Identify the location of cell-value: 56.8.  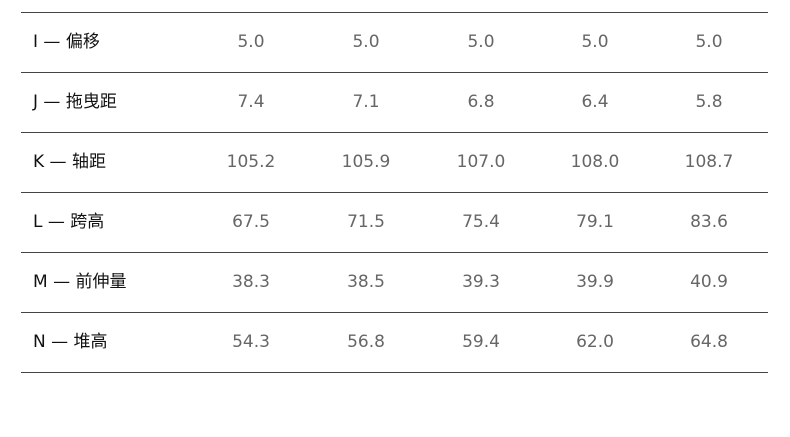
(366, 342).